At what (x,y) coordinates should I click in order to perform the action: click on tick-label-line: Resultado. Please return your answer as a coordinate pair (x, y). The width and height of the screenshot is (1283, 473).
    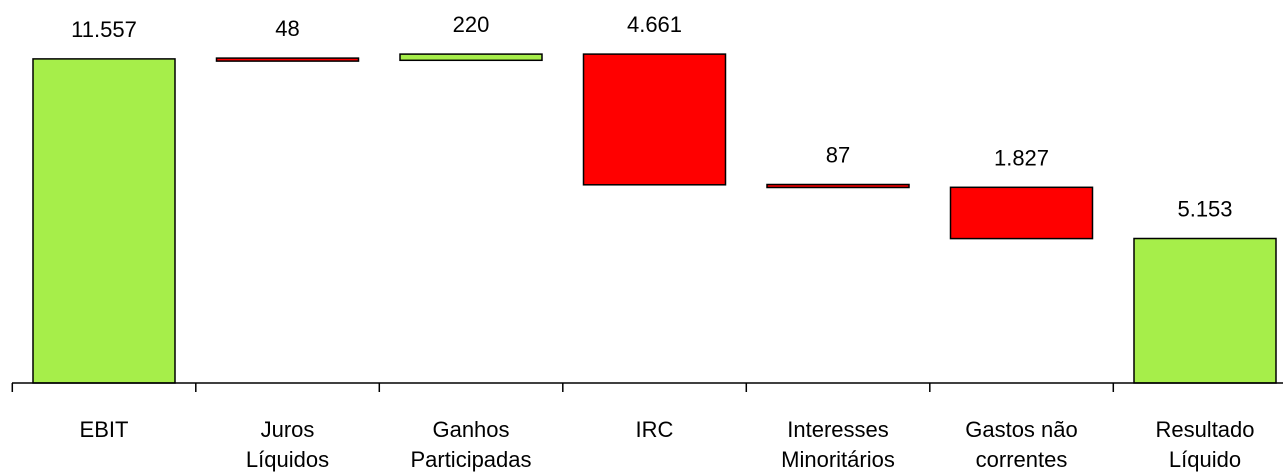
    Looking at the image, I should click on (1204, 429).